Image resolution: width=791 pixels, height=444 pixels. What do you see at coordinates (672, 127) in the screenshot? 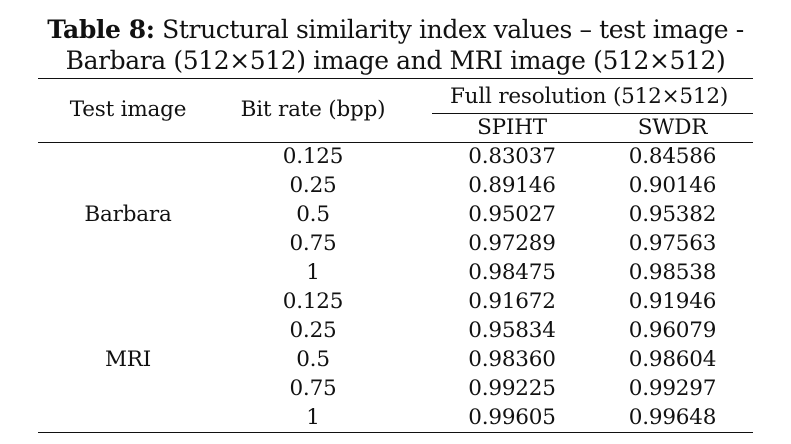
I see `header-swdr: SWDR` at bounding box center [672, 127].